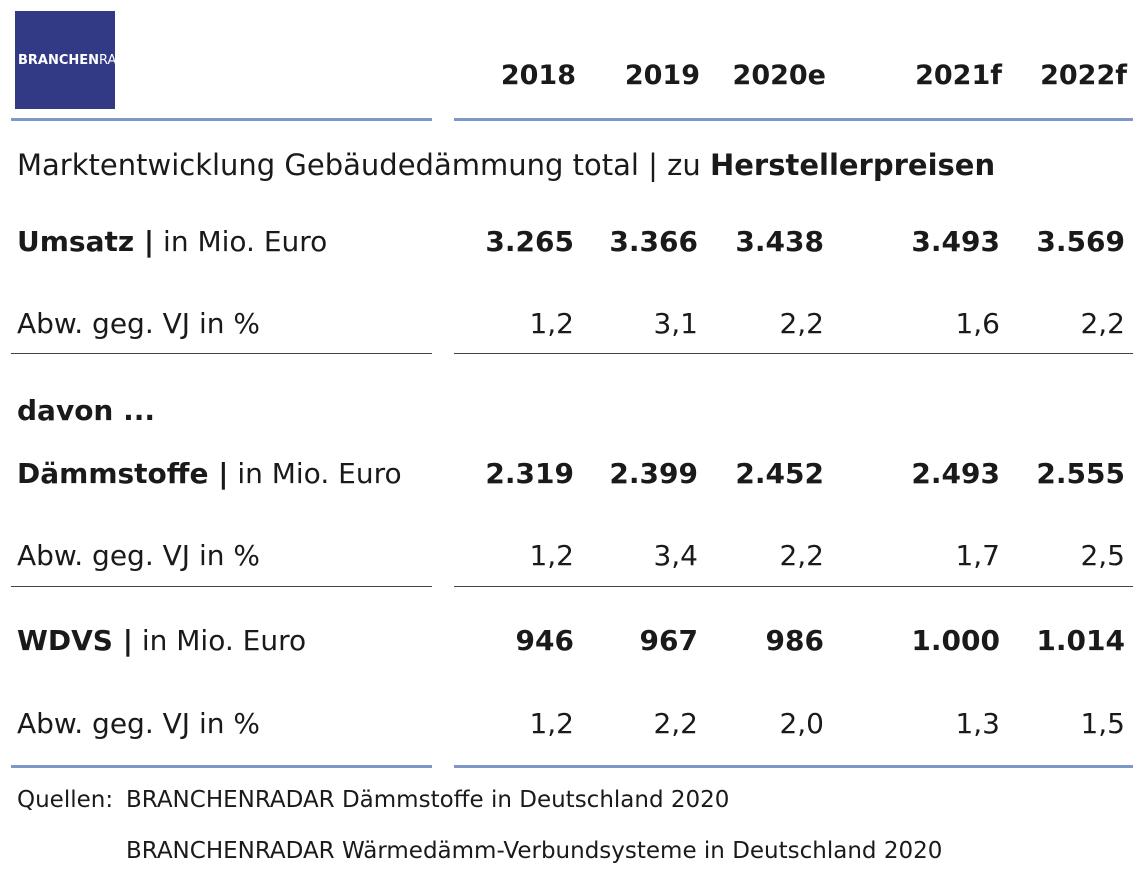  Describe the element at coordinates (801, 555) in the screenshot. I see `cell-abw-daemmstoffe-2020e: 2,2` at that location.